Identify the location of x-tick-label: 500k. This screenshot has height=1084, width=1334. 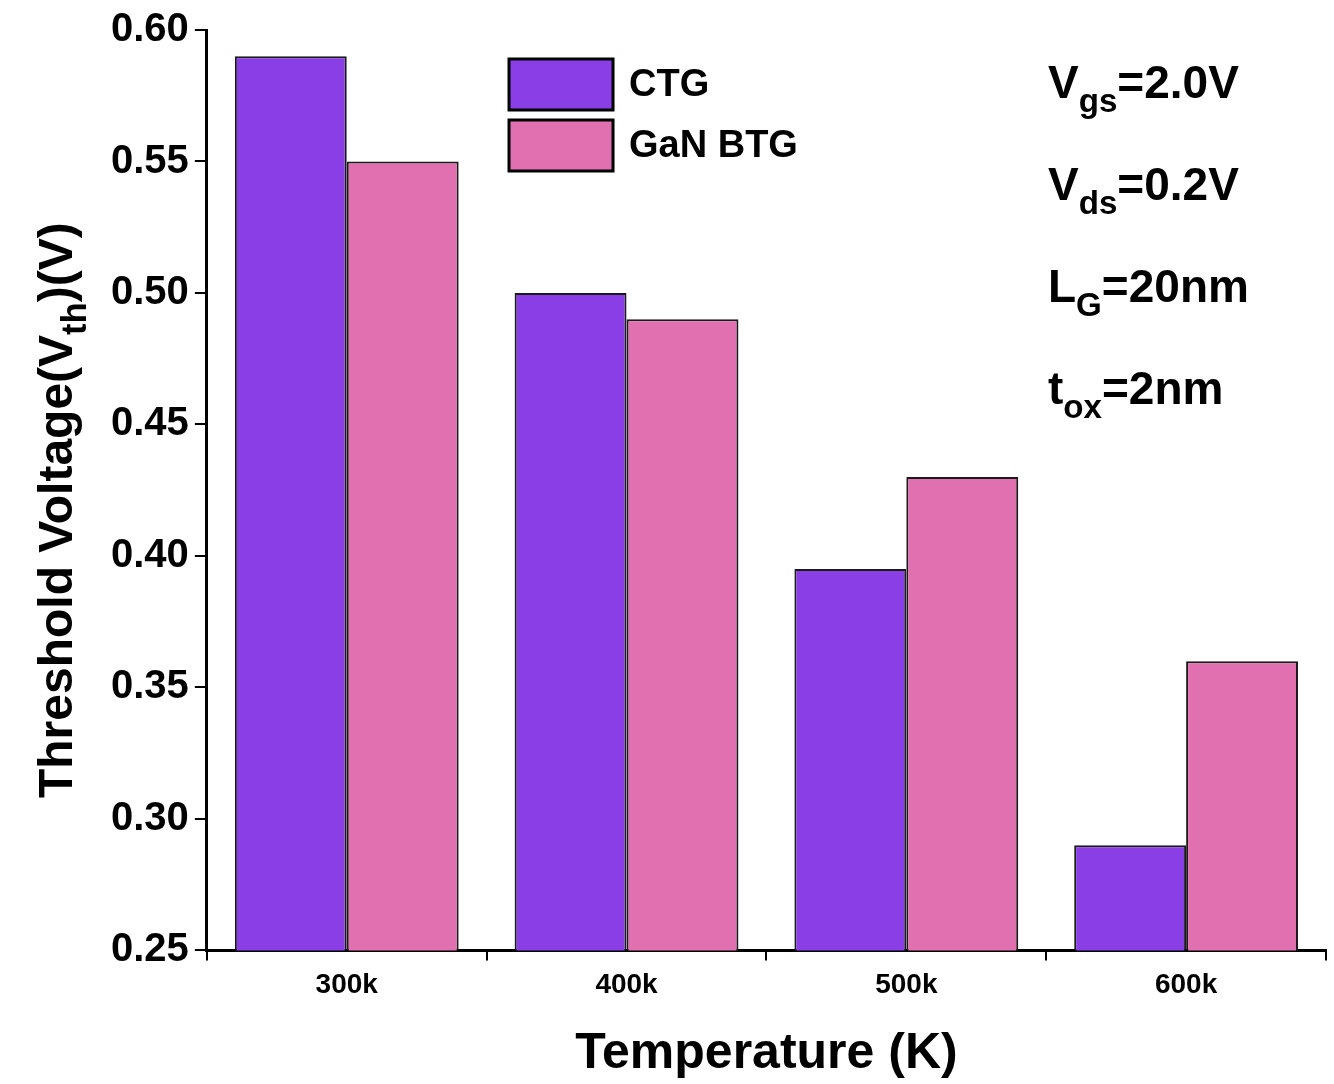
(906, 983).